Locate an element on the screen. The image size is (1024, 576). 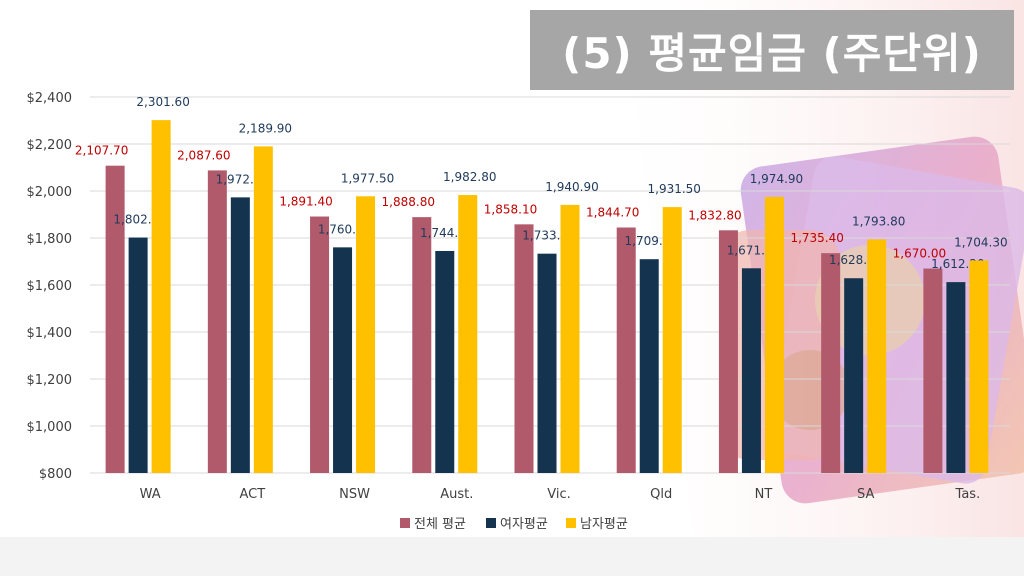
data-label: 2,087.60 is located at coordinates (203, 155).